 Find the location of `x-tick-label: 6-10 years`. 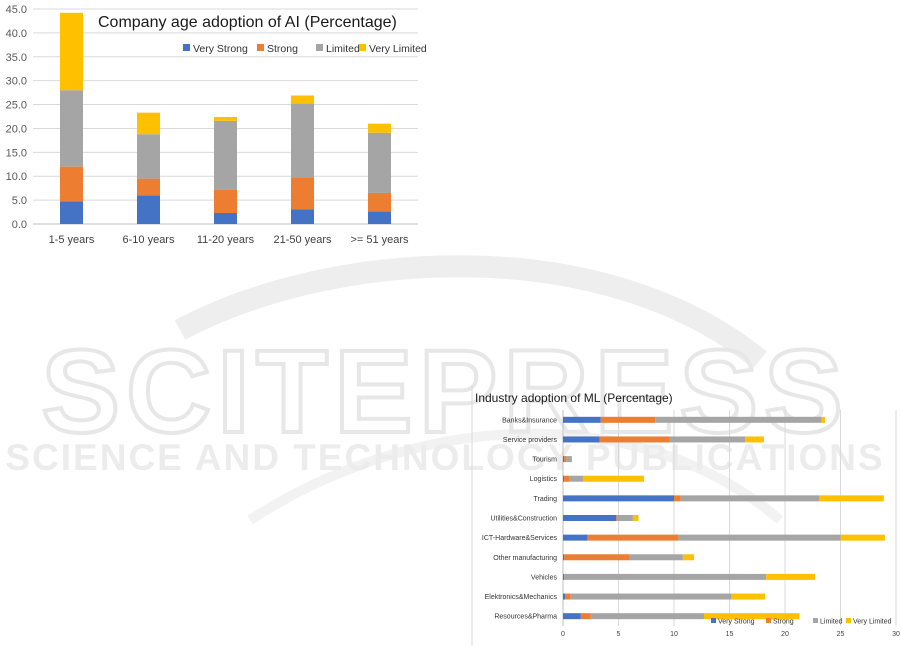

x-tick-label: 6-10 years is located at coordinates (149, 240).